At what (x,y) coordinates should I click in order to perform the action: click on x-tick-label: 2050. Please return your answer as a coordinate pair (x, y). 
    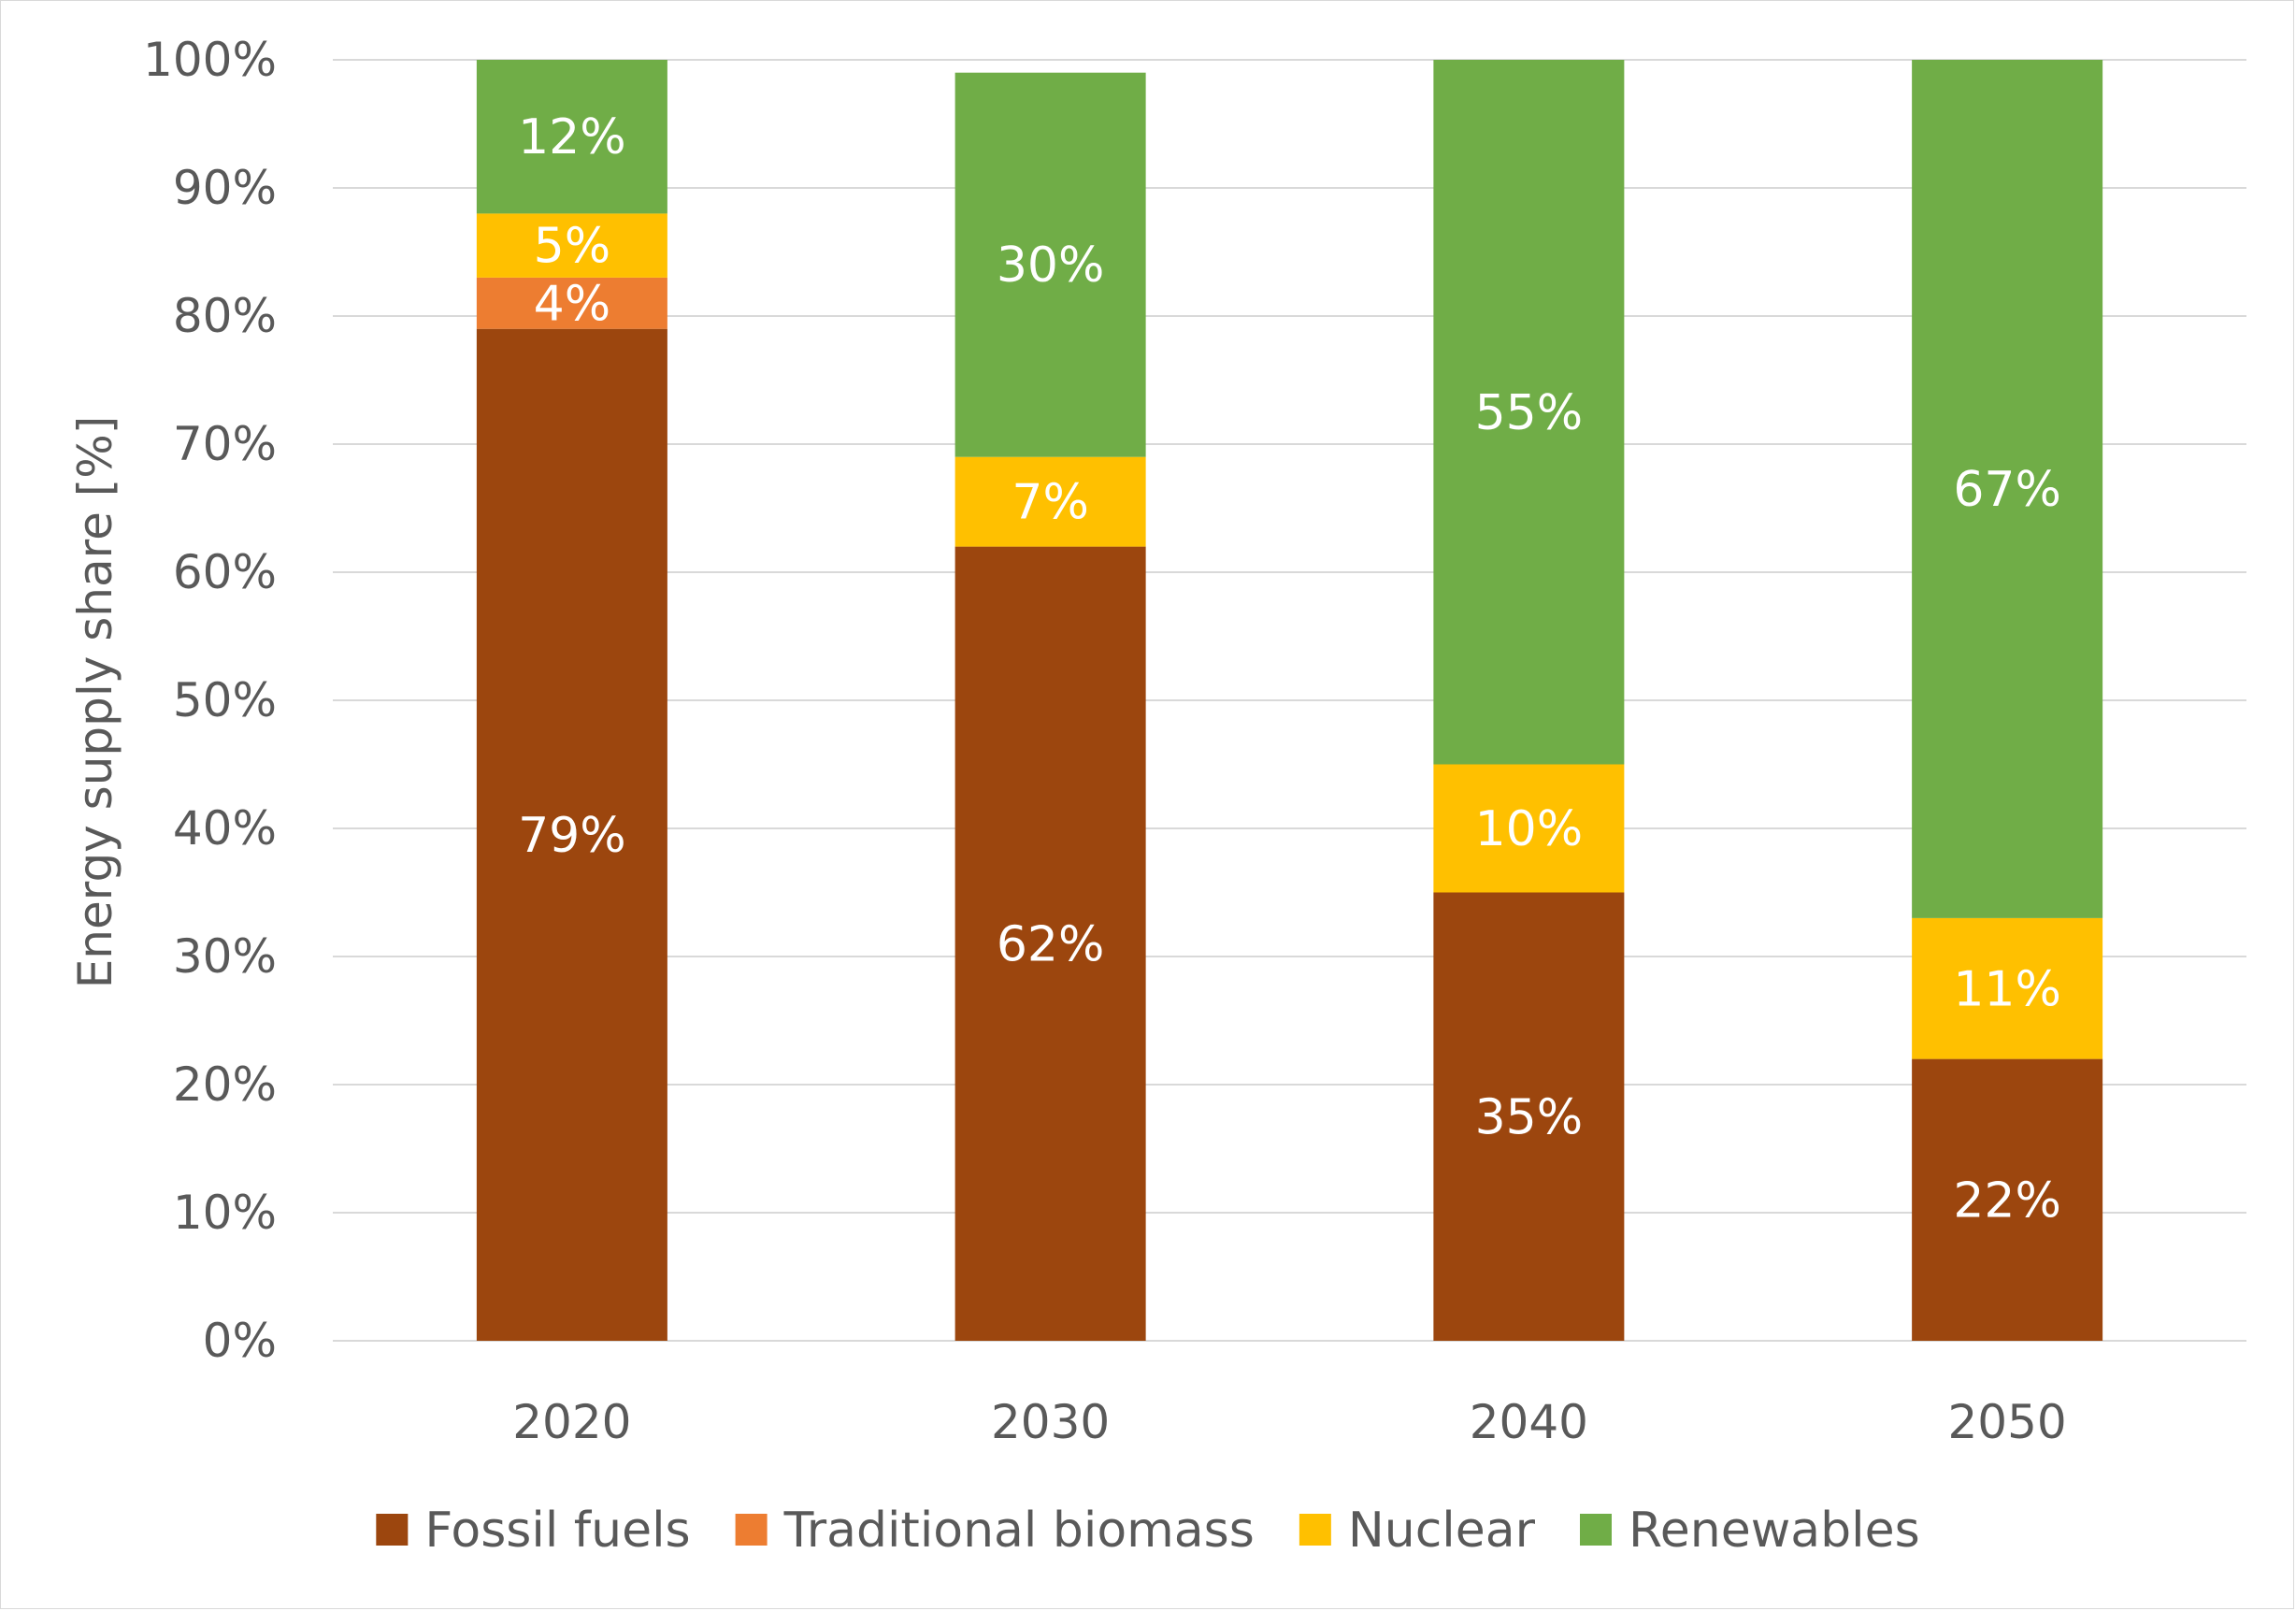
    Looking at the image, I should click on (2008, 1422).